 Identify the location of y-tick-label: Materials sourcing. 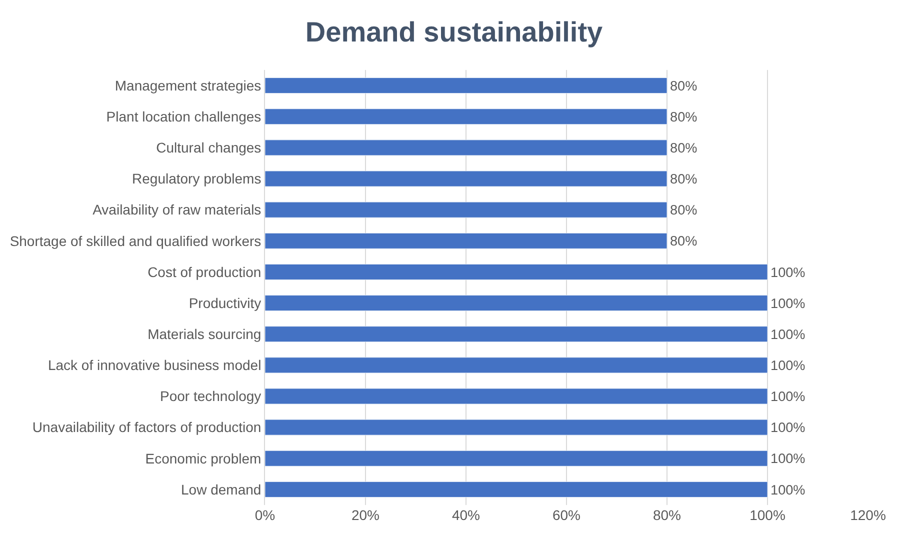
(205, 334).